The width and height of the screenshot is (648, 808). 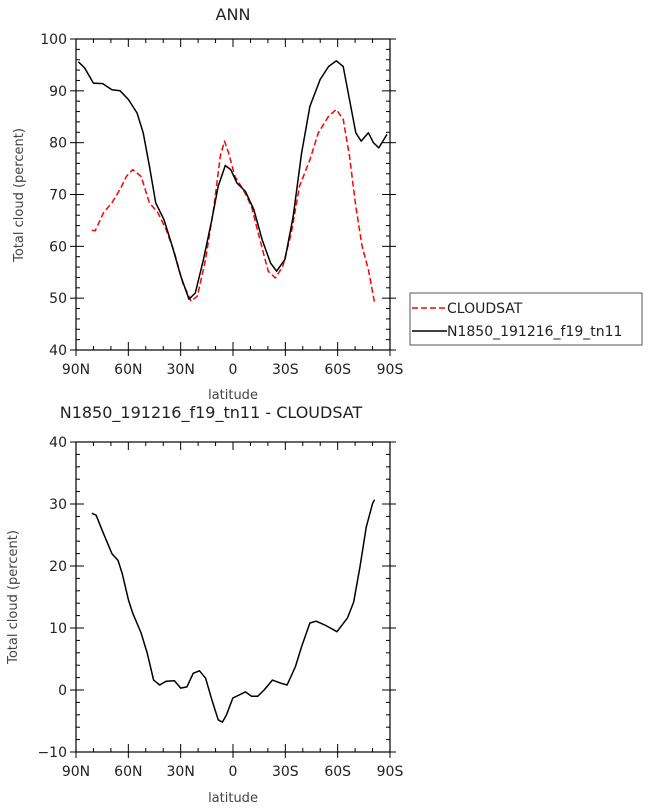 I want to click on y-tick-label: 70, so click(x=58, y=196).